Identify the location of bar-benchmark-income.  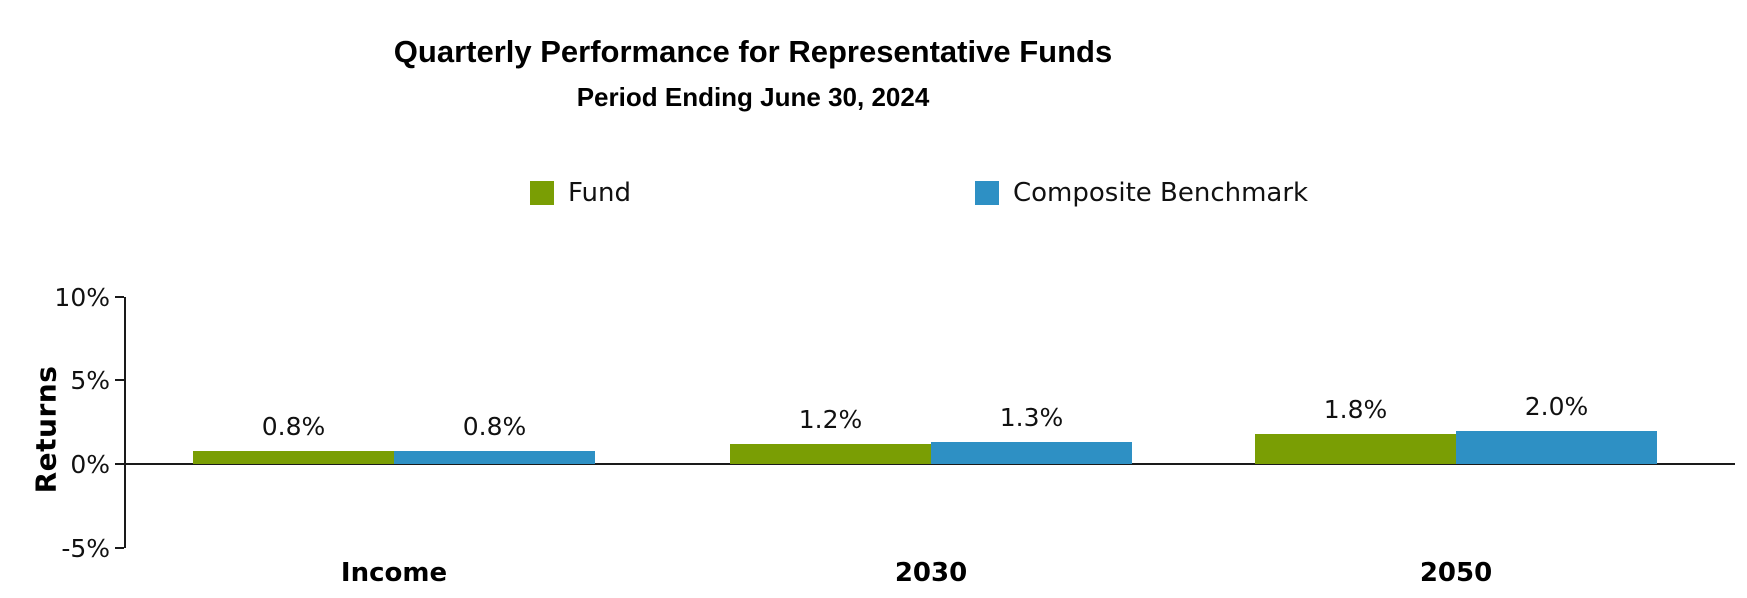
(494, 457).